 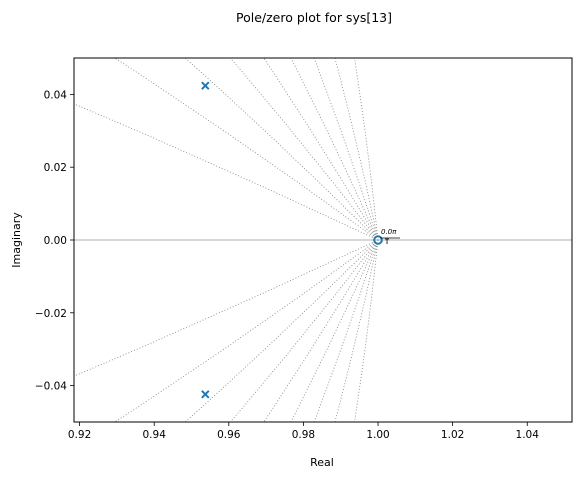 I want to click on y-tick-label: −0.04, so click(x=51, y=387).